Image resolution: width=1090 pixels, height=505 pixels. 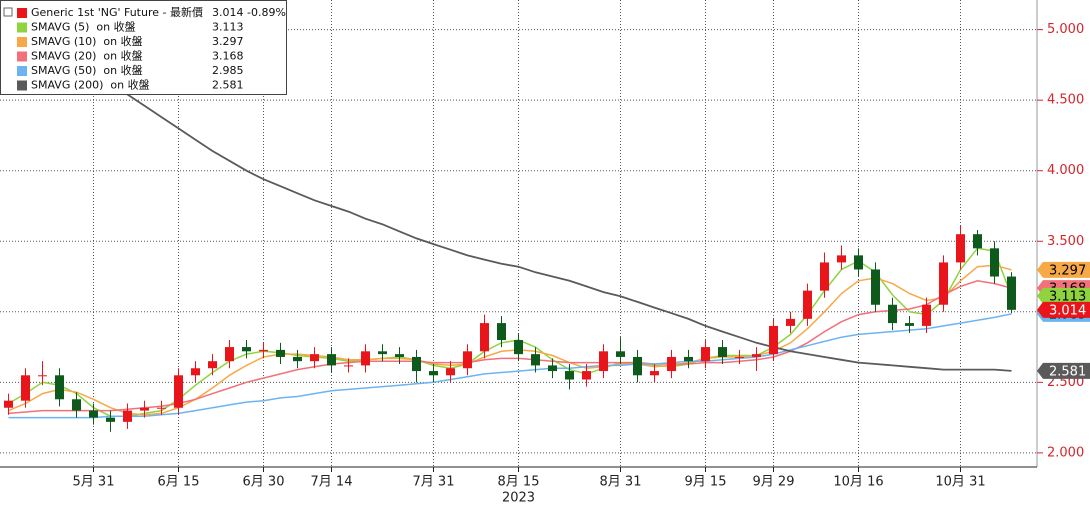 I want to click on x-tick-label: 9月 29, so click(x=774, y=482).